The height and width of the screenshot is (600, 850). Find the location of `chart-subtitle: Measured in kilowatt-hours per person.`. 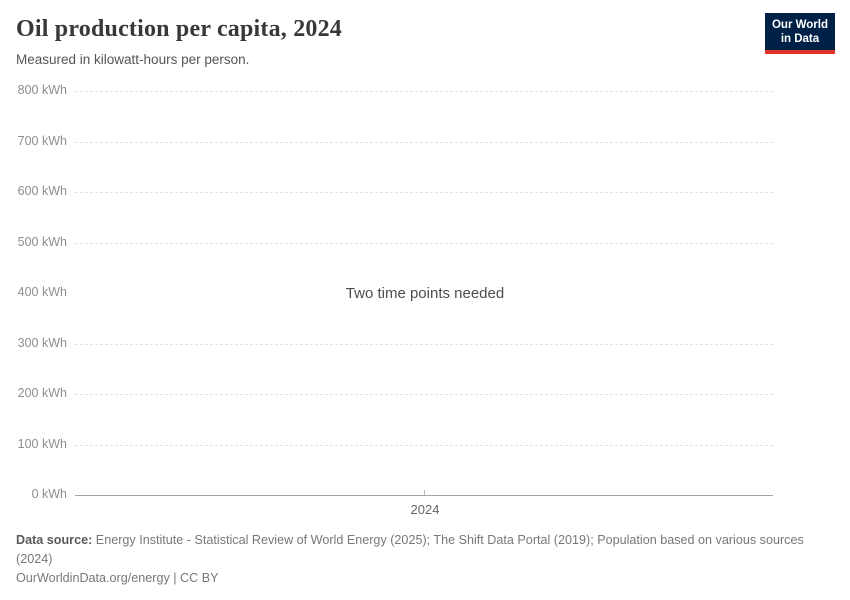

chart-subtitle: Measured in kilowatt-hours per person. is located at coordinates (133, 59).